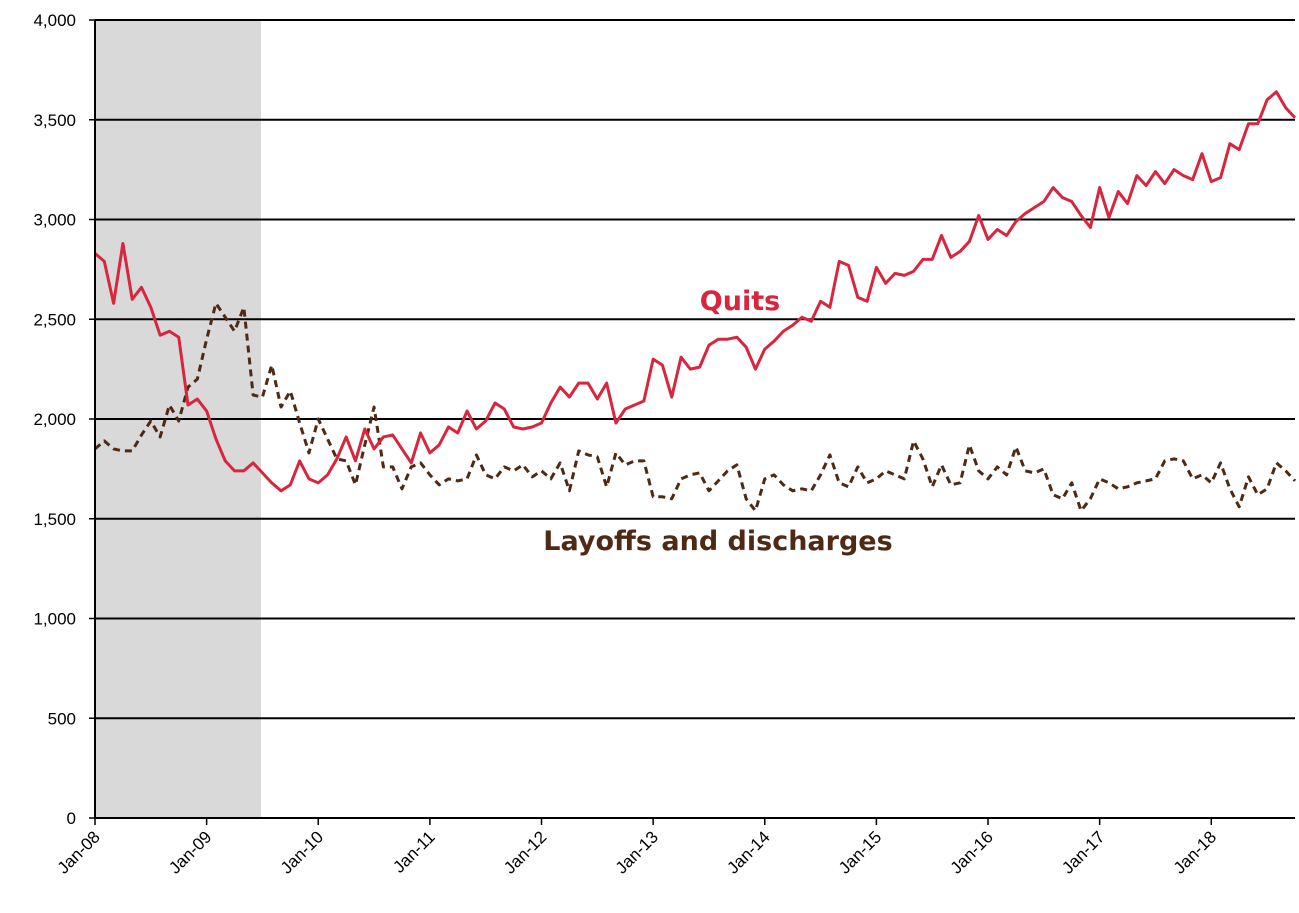 This screenshot has width=1299, height=913. Describe the element at coordinates (54, 419) in the screenshot. I see `y-tick-label: 2,000` at that location.